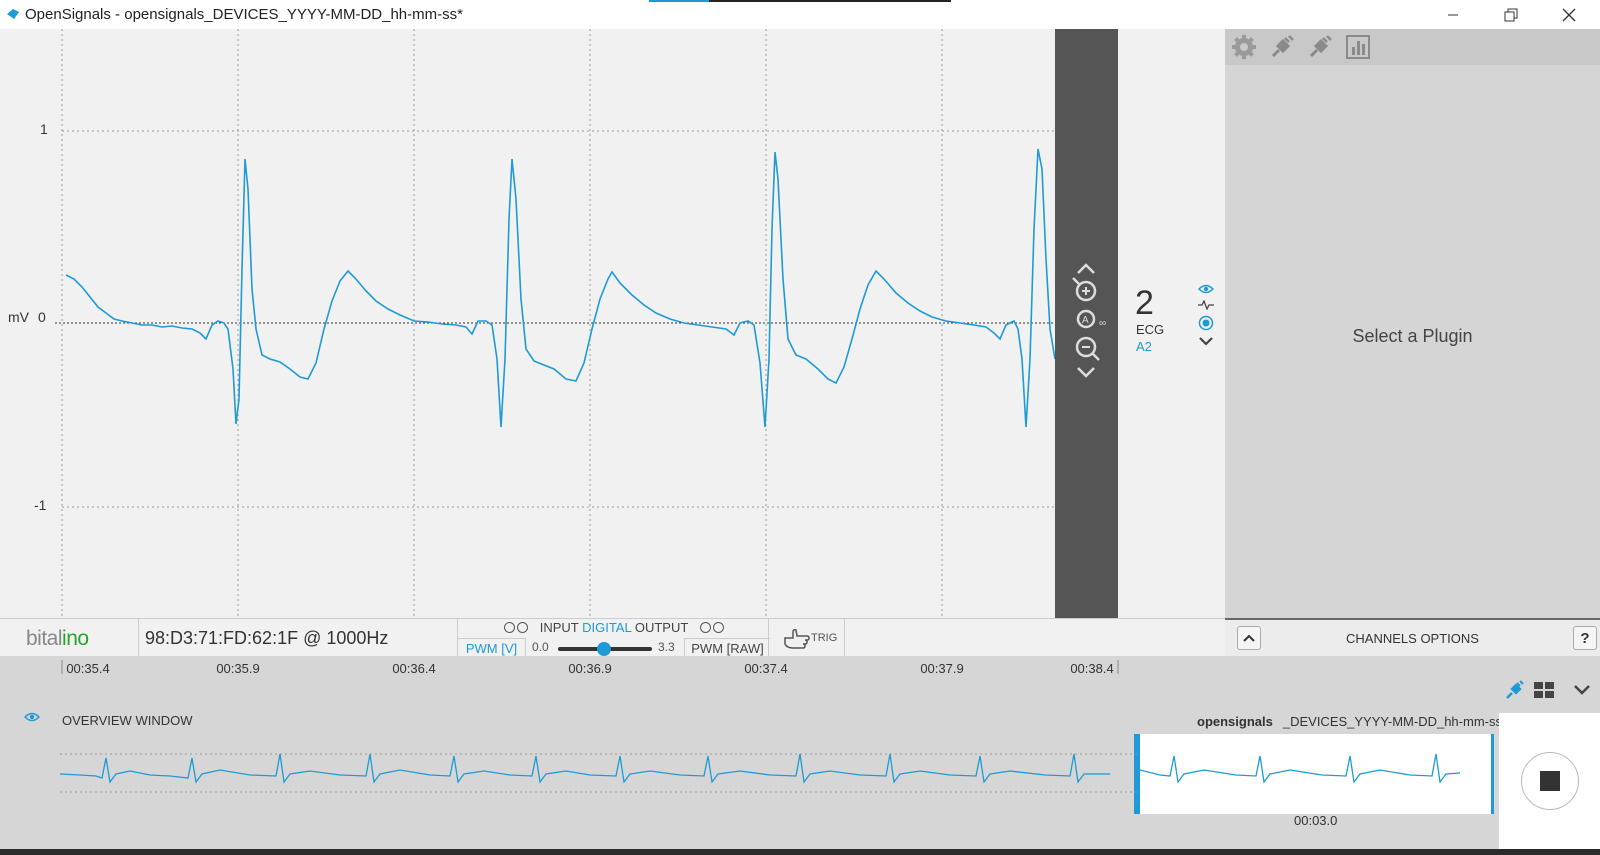  I want to click on zoom-bar: A ∞, so click(1086, 323).